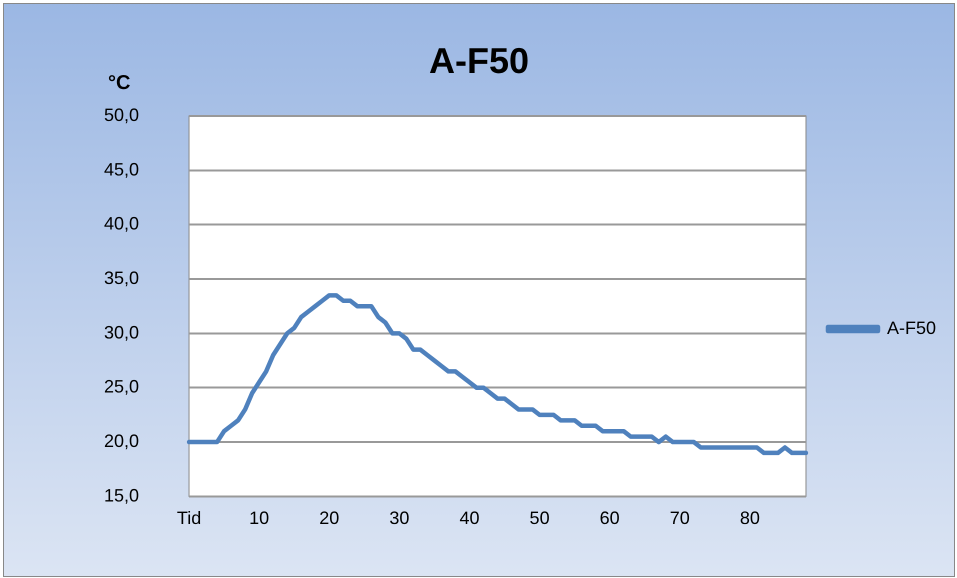 This screenshot has height=578, width=957. I want to click on x-tick-label: 30, so click(399, 518).